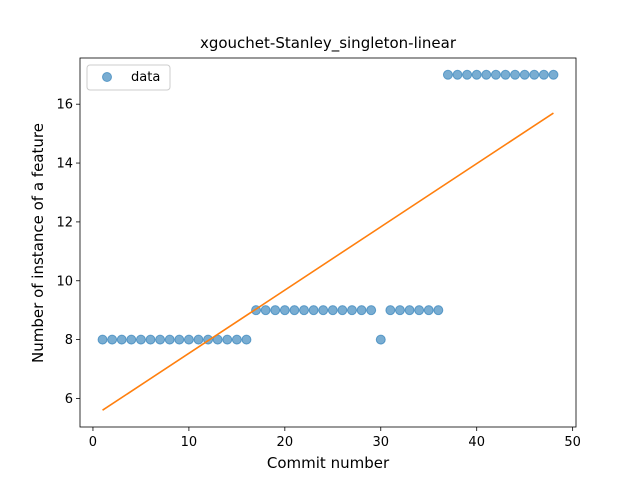 Image resolution: width=640 pixels, height=480 pixels. Describe the element at coordinates (189, 442) in the screenshot. I see `x-tick-label: 10` at that location.